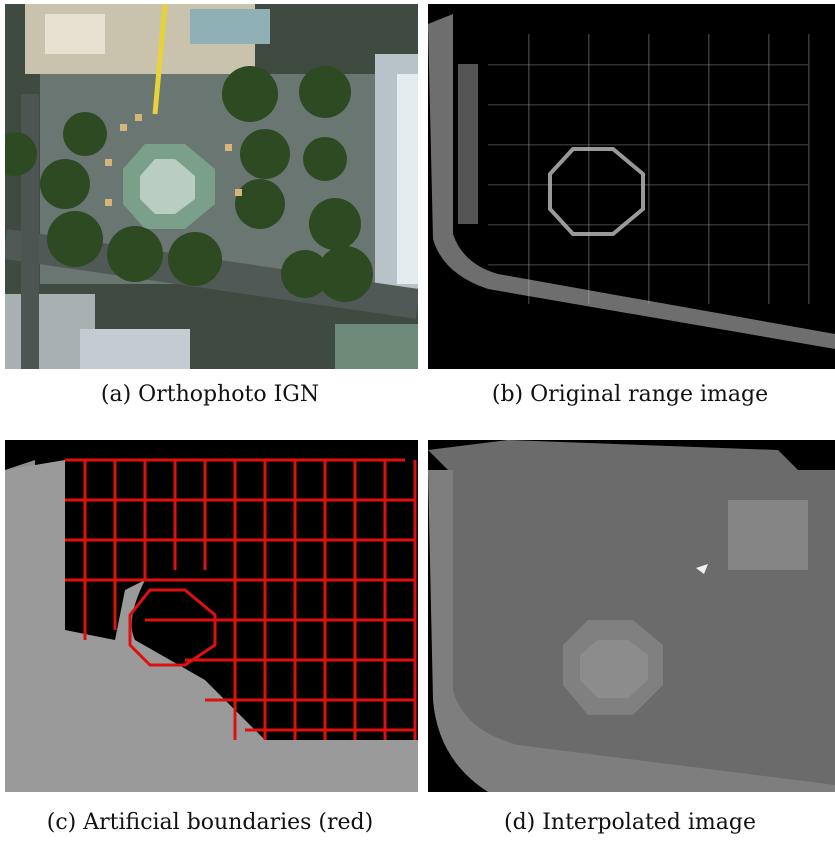  Describe the element at coordinates (210, 822) in the screenshot. I see `caption-c: (c) Artificial boundaries (red)` at that location.